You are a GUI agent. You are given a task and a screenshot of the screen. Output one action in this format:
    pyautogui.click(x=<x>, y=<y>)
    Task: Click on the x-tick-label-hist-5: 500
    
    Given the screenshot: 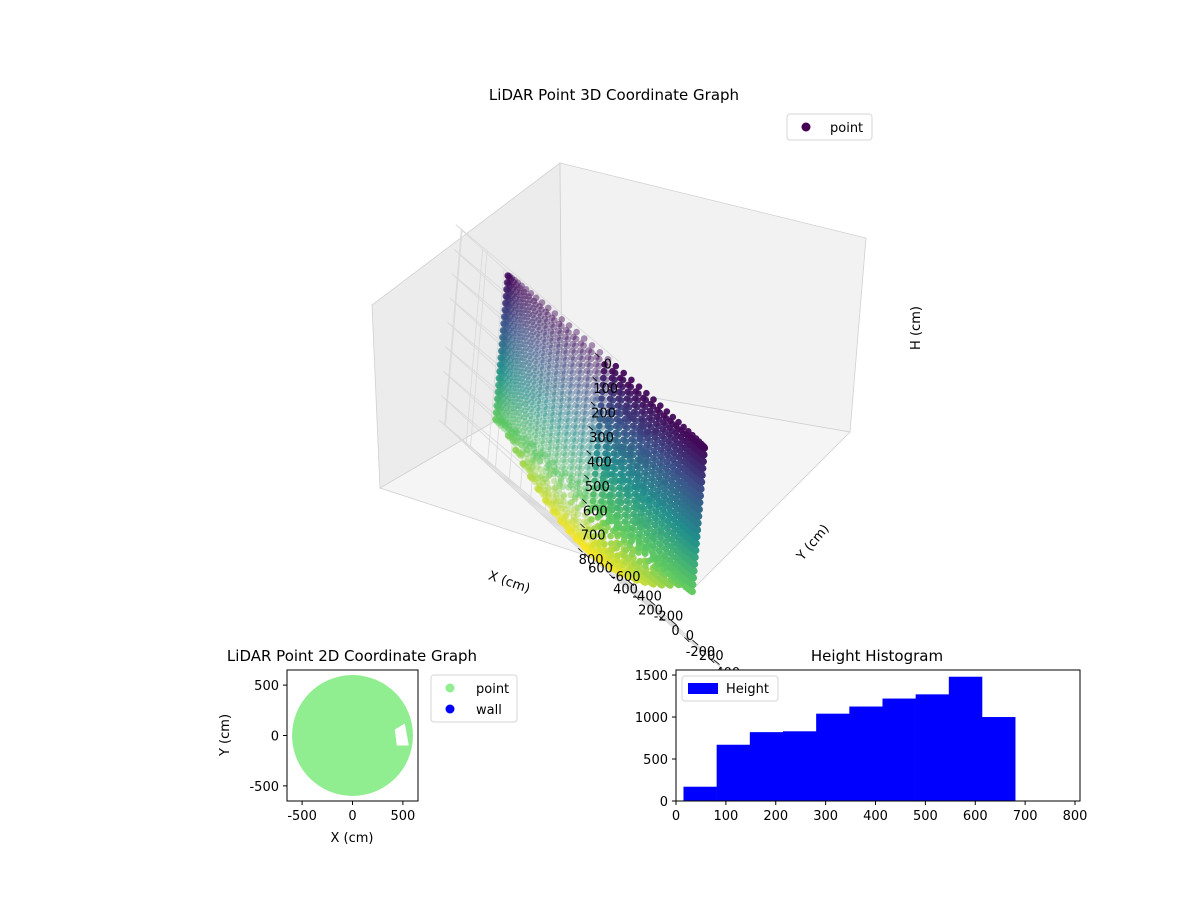 What is the action you would take?
    pyautogui.click(x=925, y=816)
    